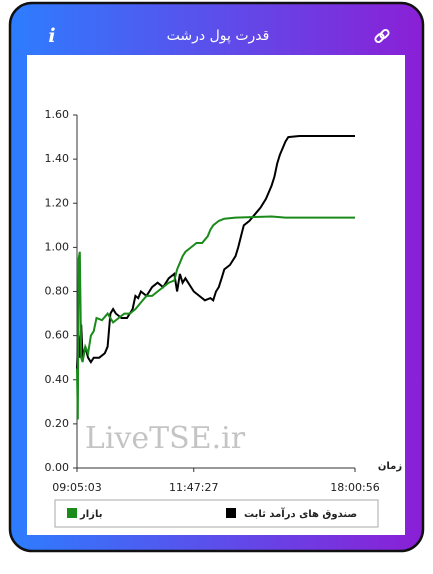 The width and height of the screenshot is (433, 574). What do you see at coordinates (218, 36) in the screenshot?
I see `header-title: قدرت پول درشت` at bounding box center [218, 36].